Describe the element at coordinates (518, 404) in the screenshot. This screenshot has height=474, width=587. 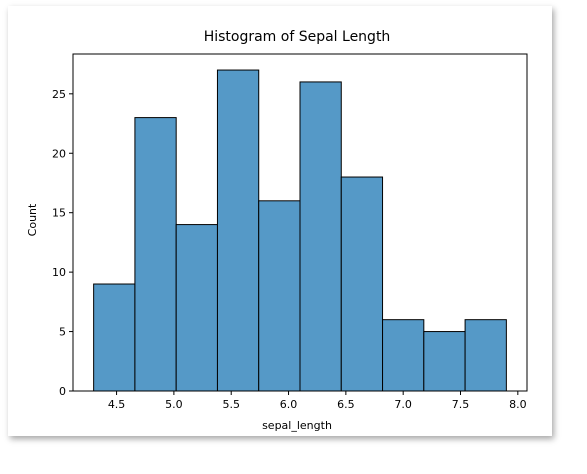
I see `x-tick-label: 8.0` at that location.